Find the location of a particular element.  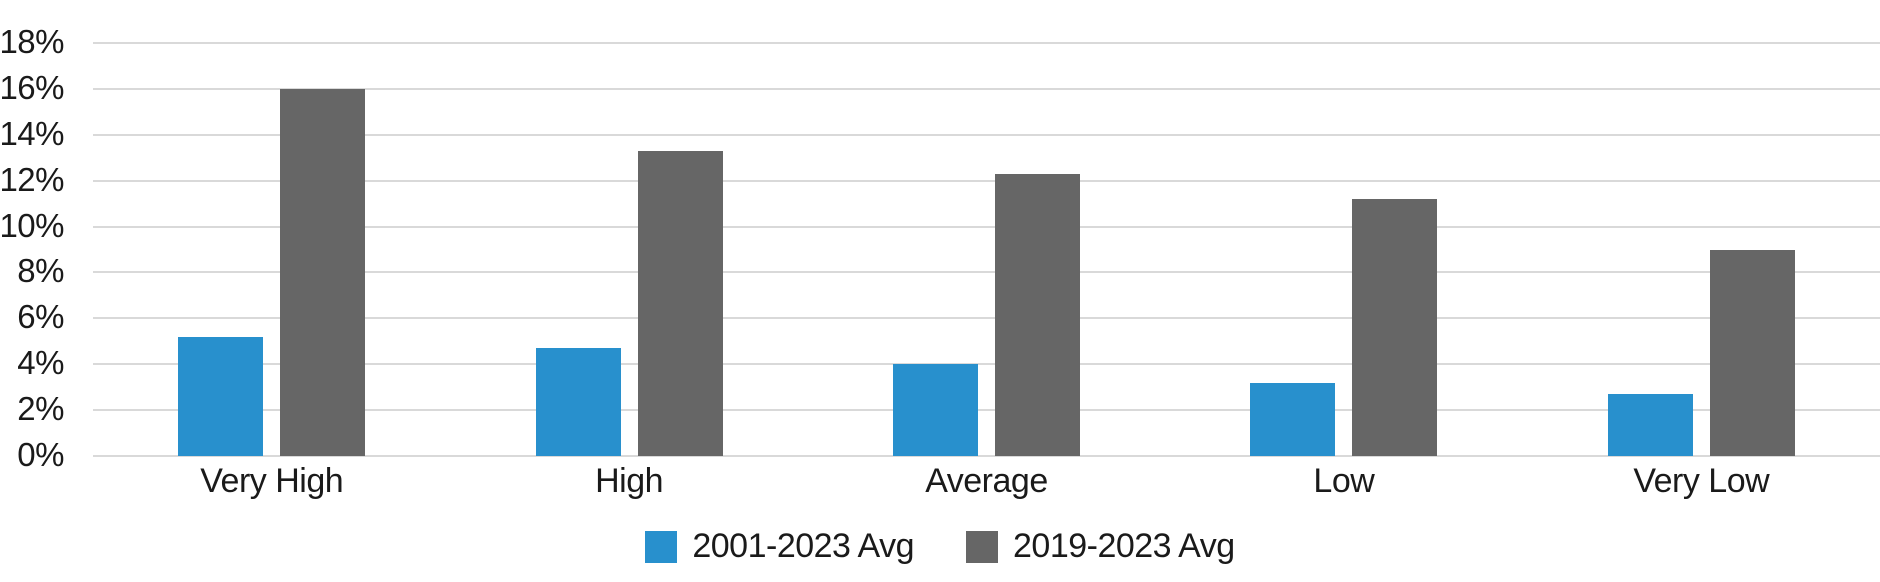

x-axis-labels: Very High High Average Low Very Low is located at coordinates (986, 481).